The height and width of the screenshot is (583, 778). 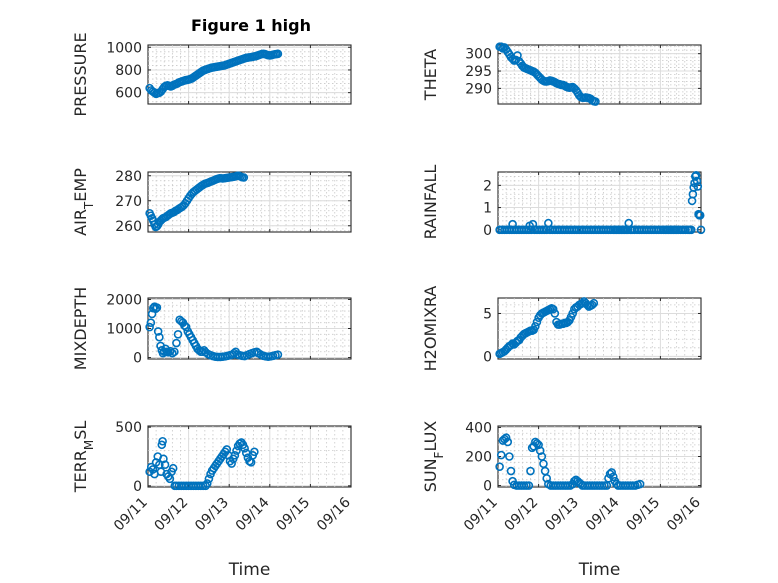 I want to click on y-tick-label: 1000, so click(x=124, y=48).